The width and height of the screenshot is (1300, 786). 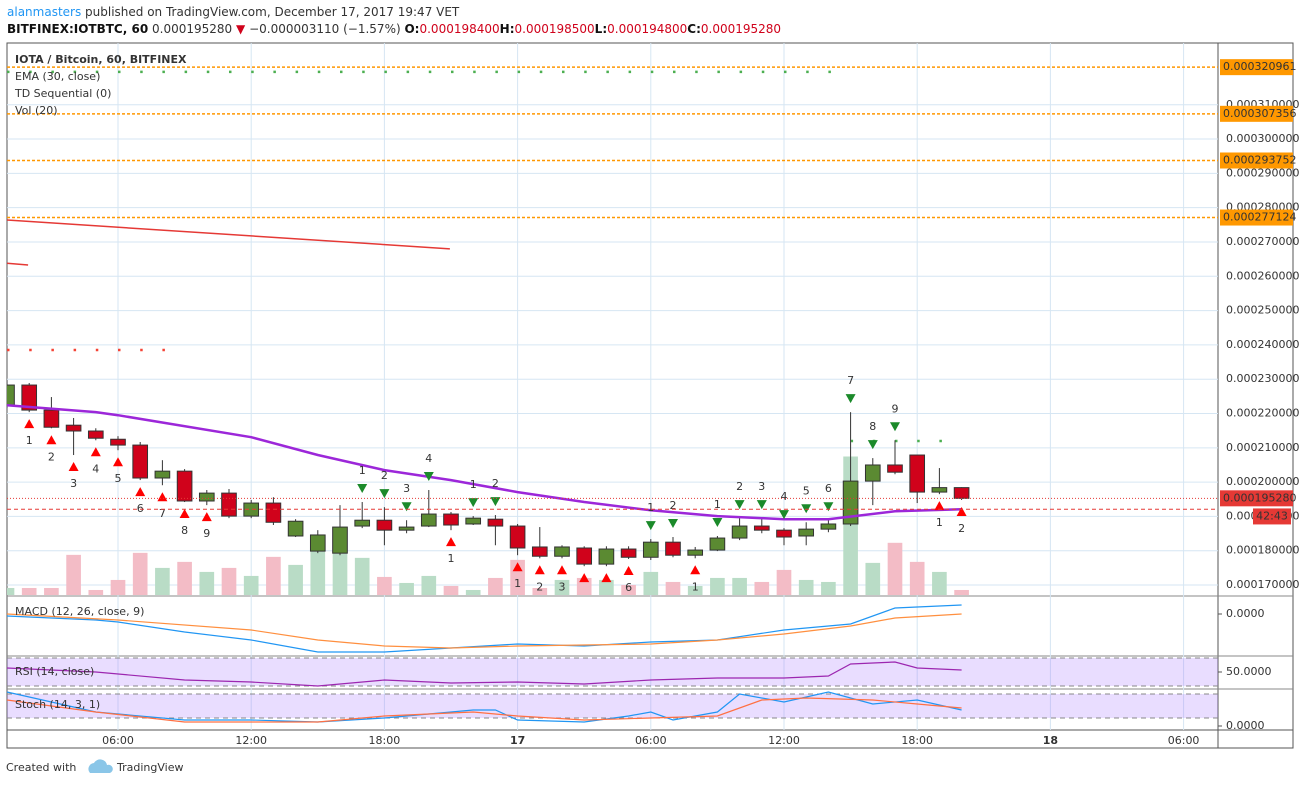 What do you see at coordinates (1262, 481) in the screenshot?
I see `y-tick-label: 0.000200000` at bounding box center [1262, 481].